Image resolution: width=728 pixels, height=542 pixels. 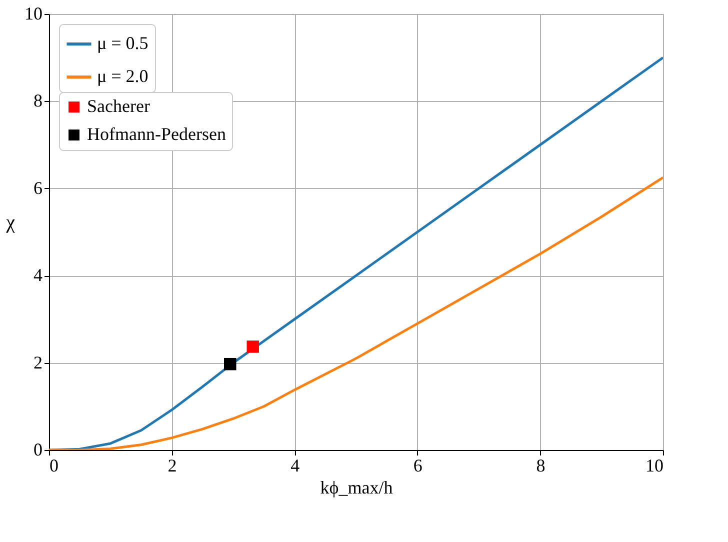 What do you see at coordinates (417, 466) in the screenshot?
I see `x-tick-label: 6` at bounding box center [417, 466].